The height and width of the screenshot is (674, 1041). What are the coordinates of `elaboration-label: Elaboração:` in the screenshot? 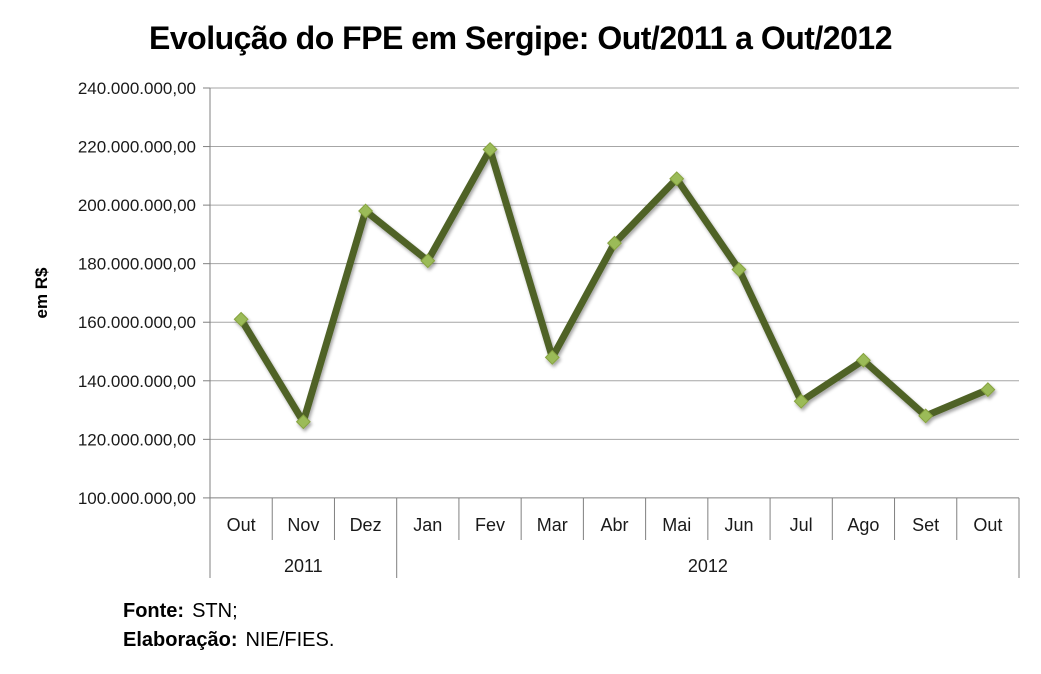 It's located at (180, 640).